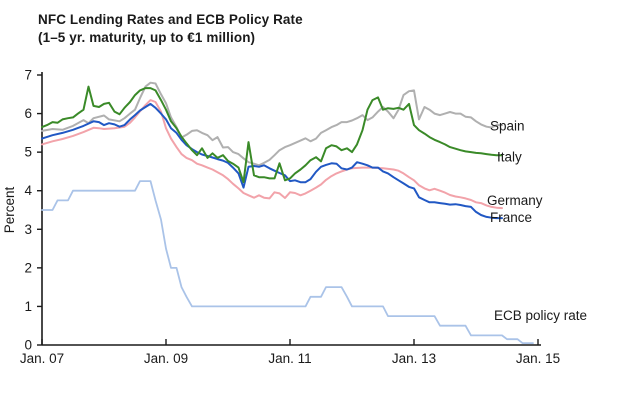 This screenshot has width=640, height=400. Describe the element at coordinates (166, 358) in the screenshot. I see `x-tick-label: Jan. 09` at that location.